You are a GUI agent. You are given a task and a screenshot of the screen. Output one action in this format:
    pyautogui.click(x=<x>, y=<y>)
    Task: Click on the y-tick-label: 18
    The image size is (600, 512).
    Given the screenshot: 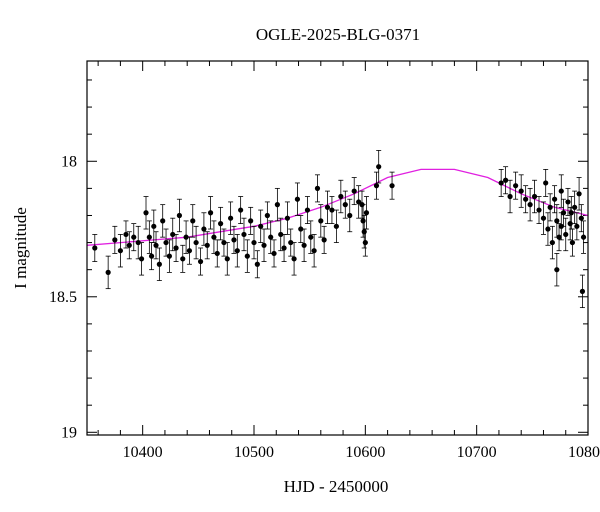 What is the action you would take?
    pyautogui.click(x=69, y=161)
    